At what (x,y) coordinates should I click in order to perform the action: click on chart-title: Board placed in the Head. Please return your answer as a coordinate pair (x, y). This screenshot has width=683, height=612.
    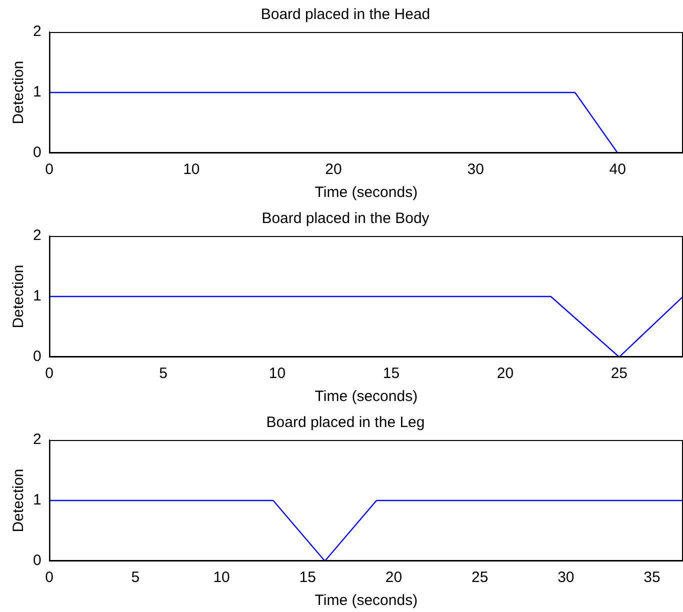
    Looking at the image, I should click on (345, 15).